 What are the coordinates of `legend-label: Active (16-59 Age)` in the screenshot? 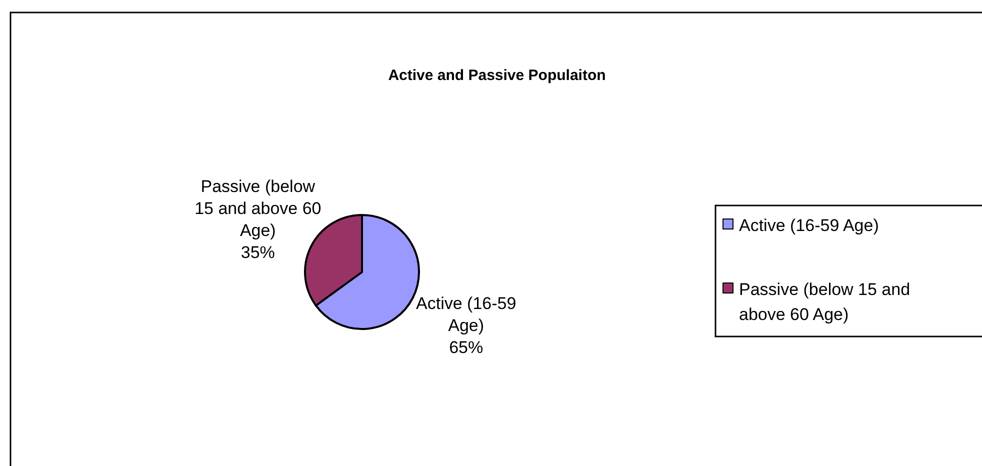 It's located at (809, 225).